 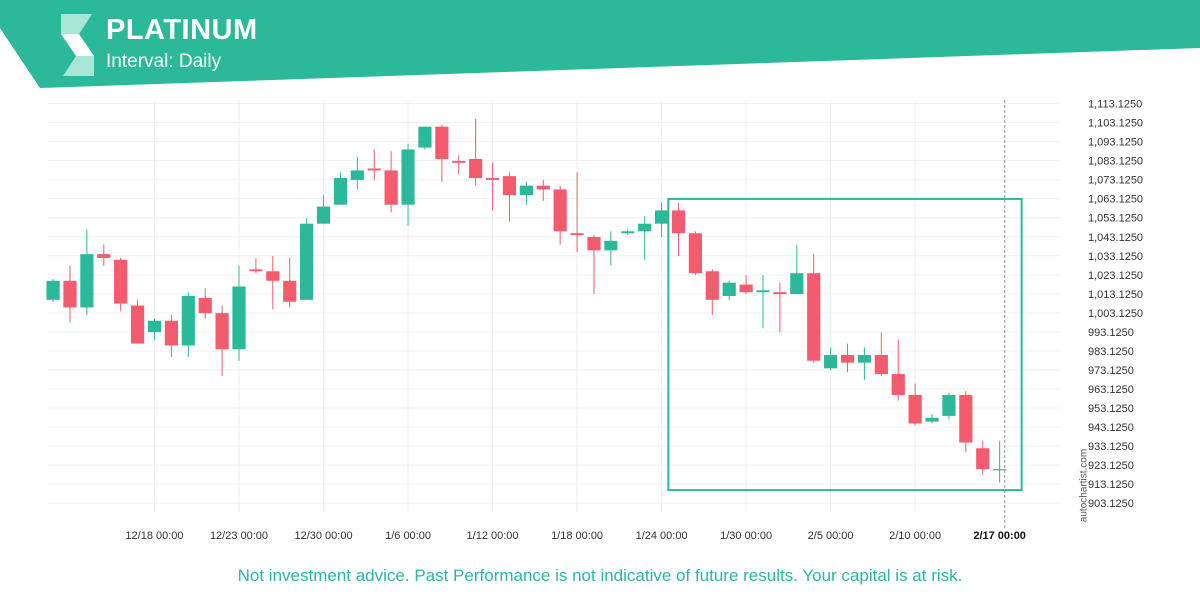 What do you see at coordinates (408, 536) in the screenshot?
I see `x-tick-label: 1/6 00:00` at bounding box center [408, 536].